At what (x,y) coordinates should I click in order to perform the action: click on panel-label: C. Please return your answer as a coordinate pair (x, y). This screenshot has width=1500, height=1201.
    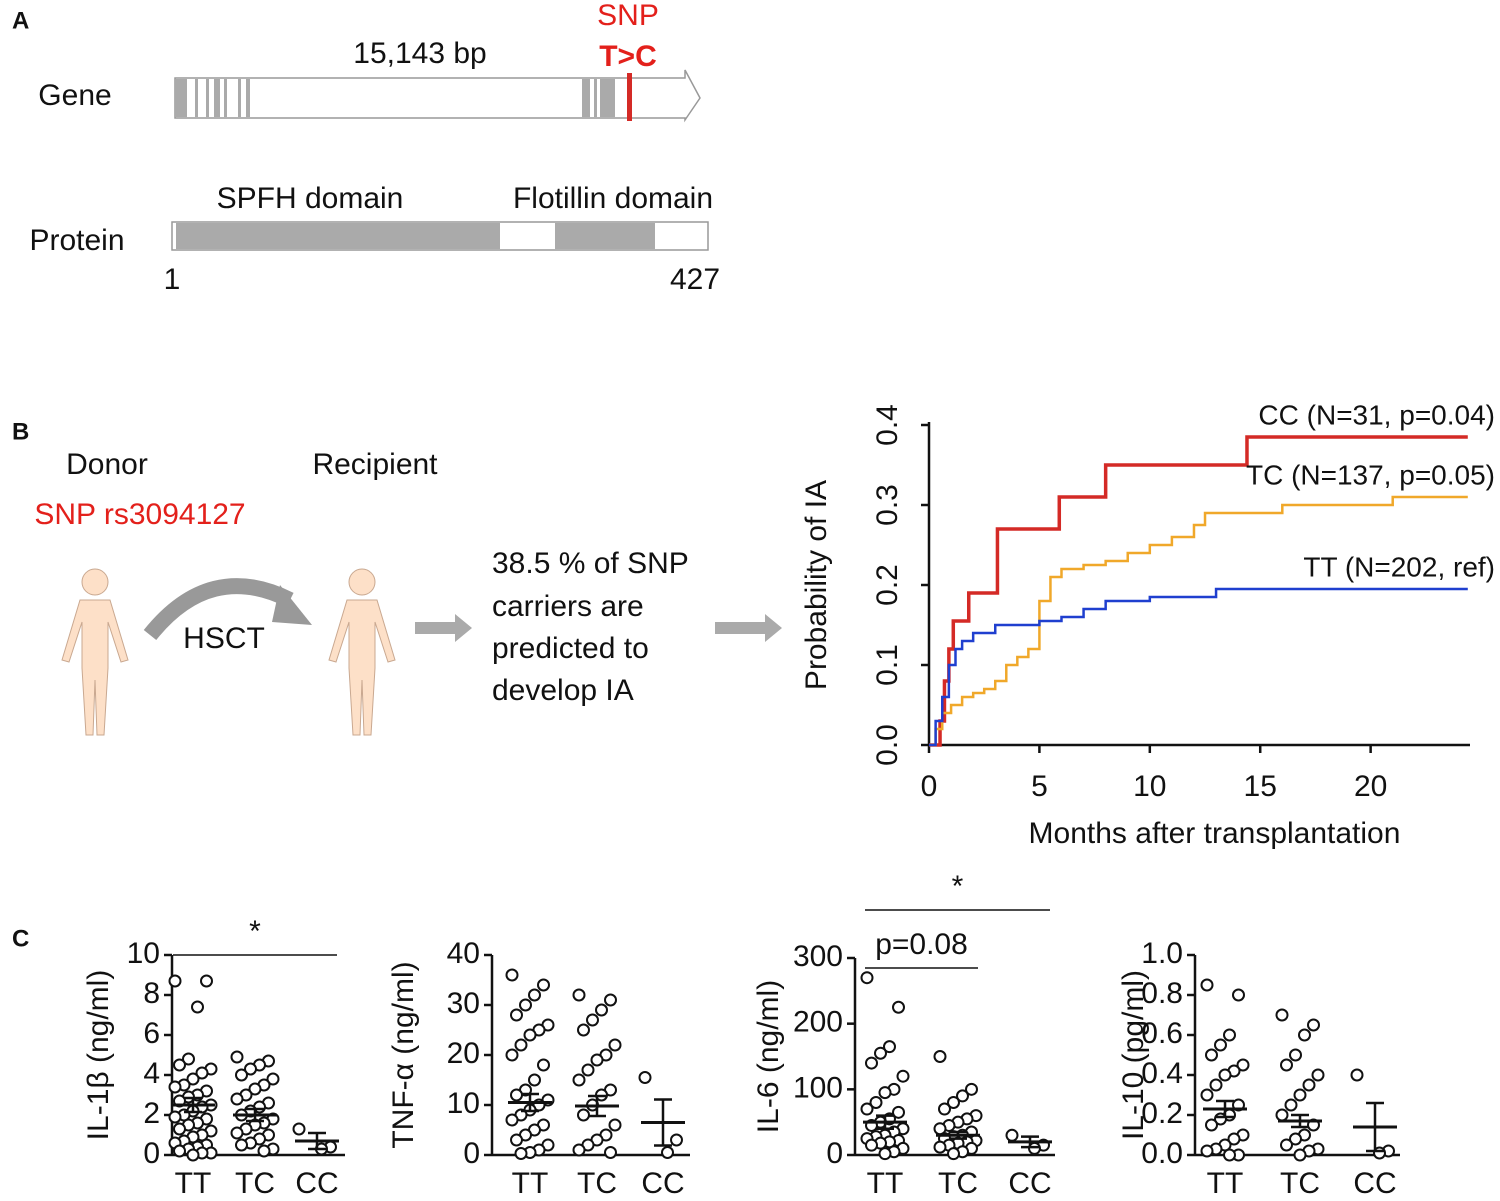
    Looking at the image, I should click on (20, 938).